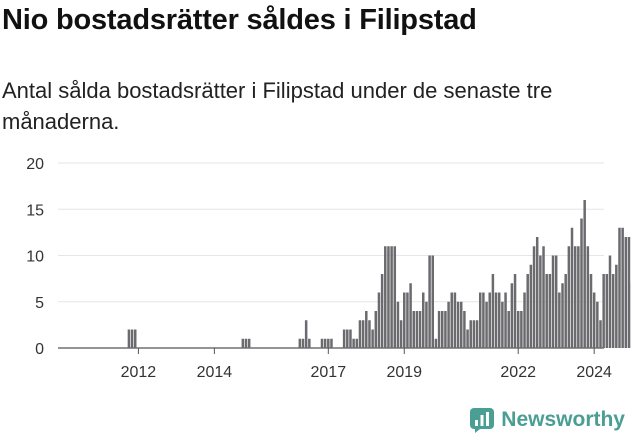 Image resolution: width=631 pixels, height=439 pixels. I want to click on chart-title: Nio bostadsrätter såldes i Filipstad, so click(239, 20).